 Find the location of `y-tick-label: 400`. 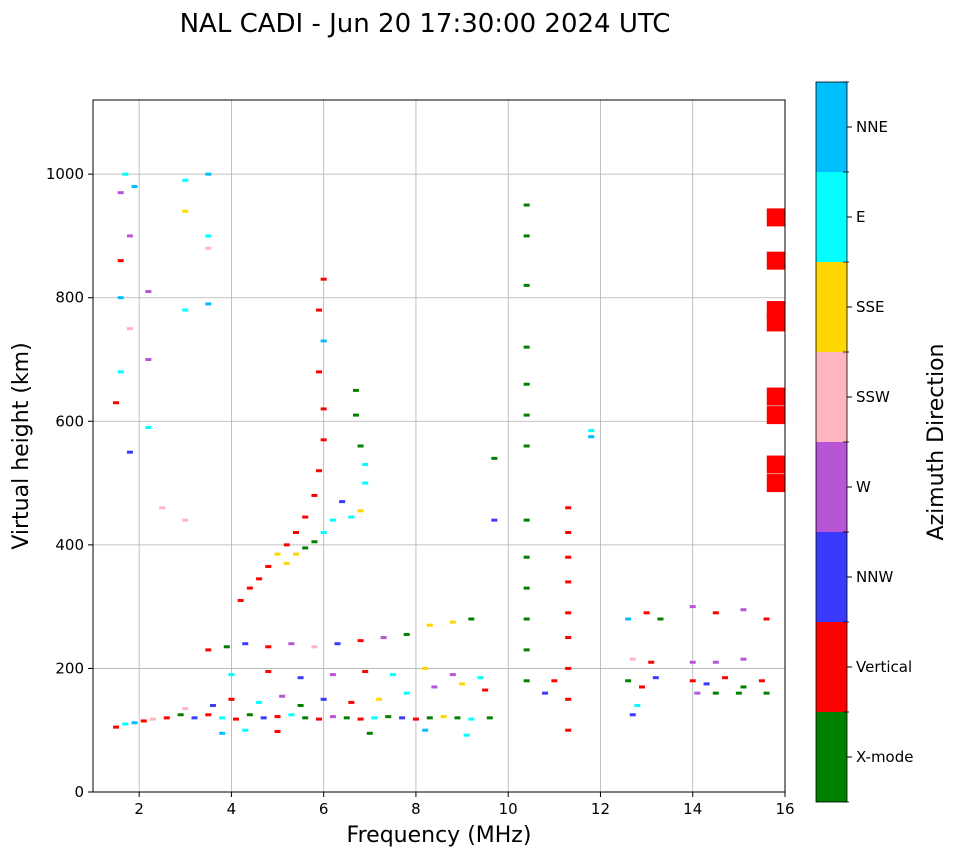

y-tick-label: 400 is located at coordinates (69, 545).